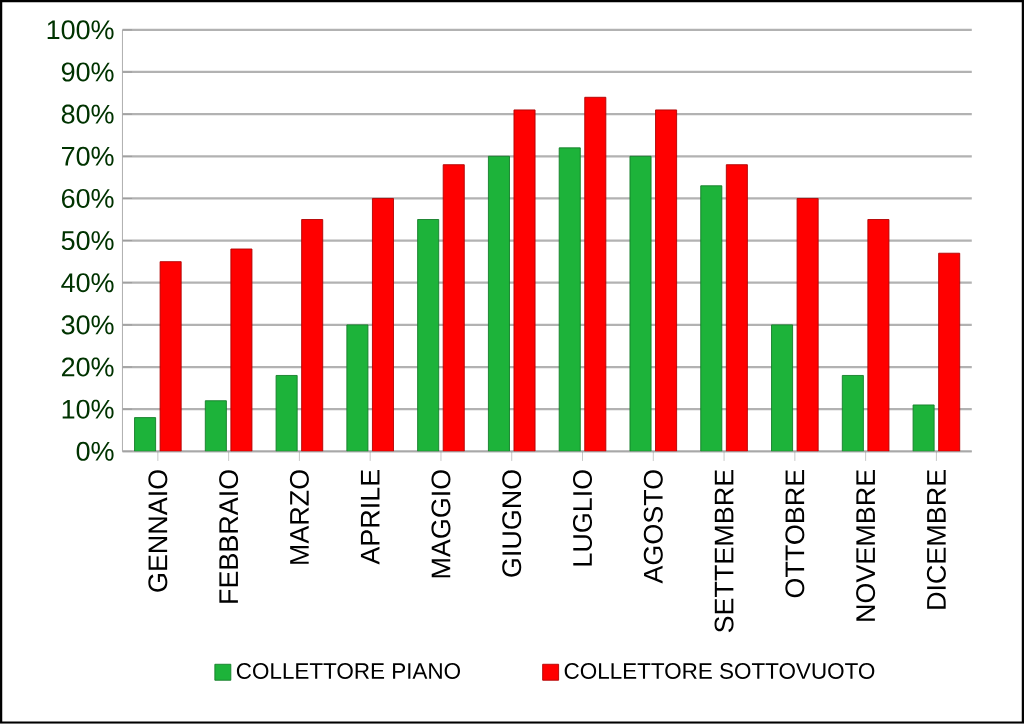 The width and height of the screenshot is (1024, 724). What do you see at coordinates (87, 72) in the screenshot?
I see `y-tick-label: 90%` at bounding box center [87, 72].